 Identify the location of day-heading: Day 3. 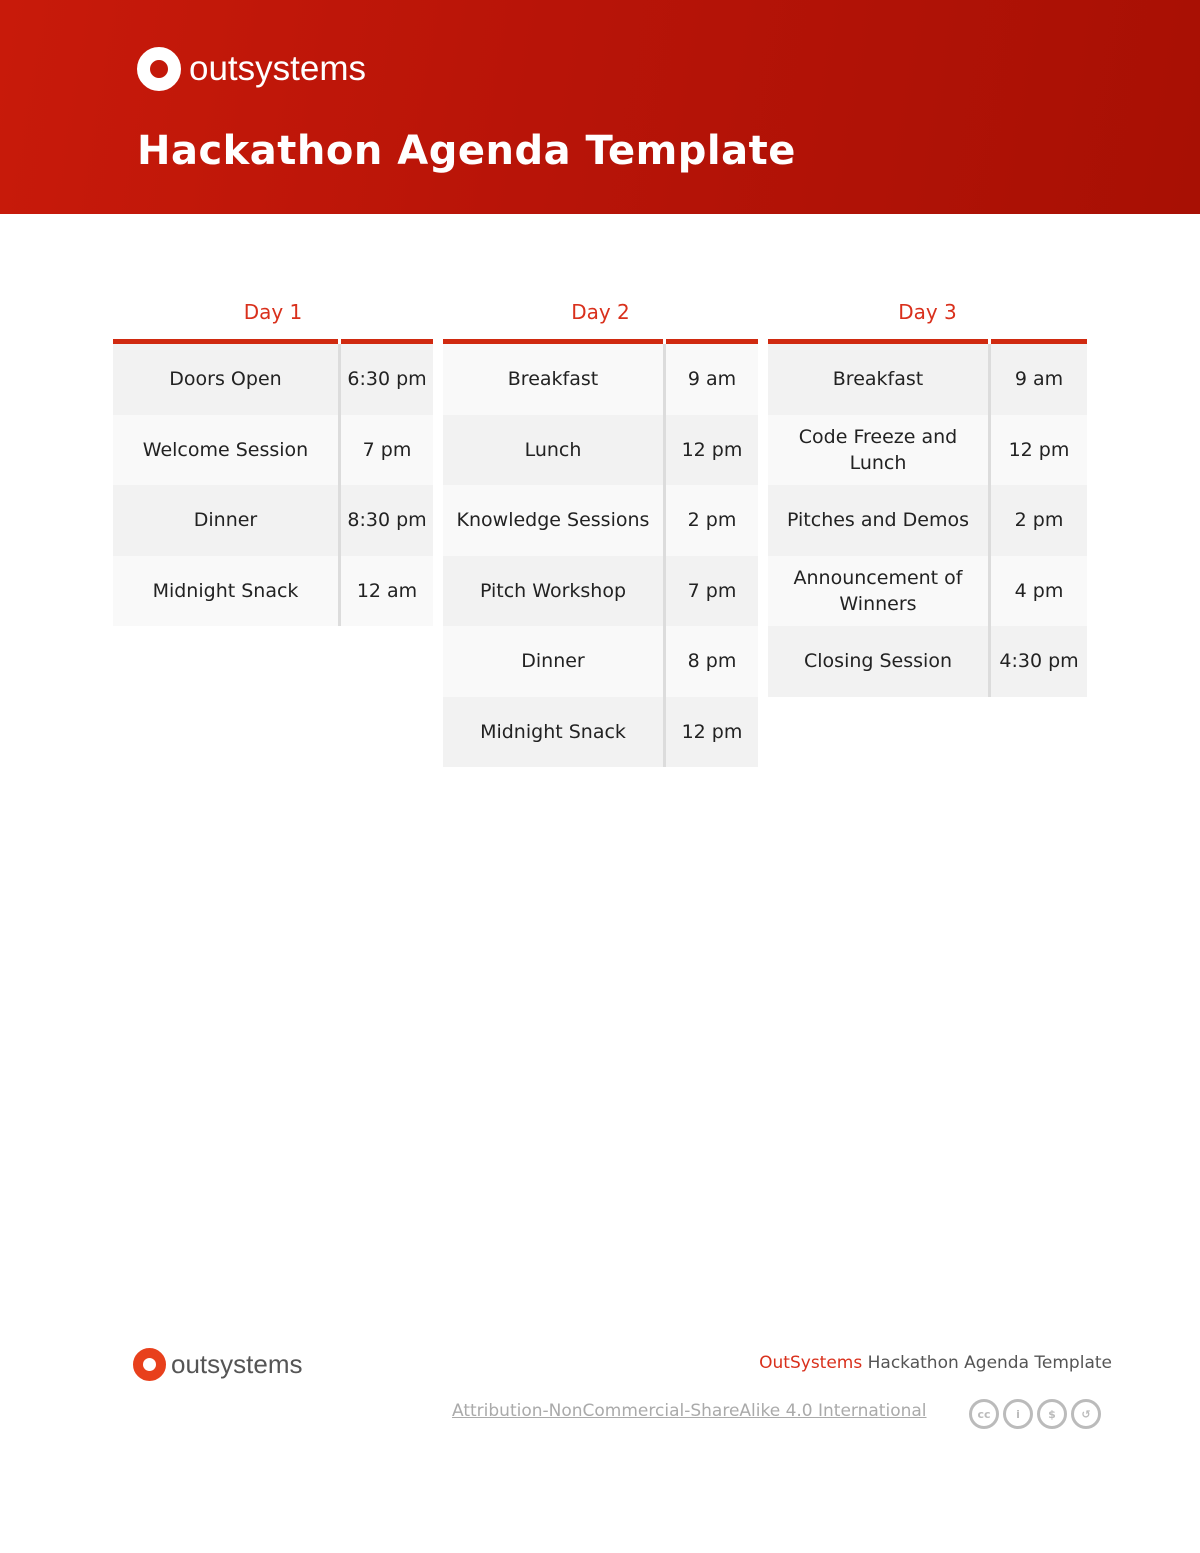
(927, 312).